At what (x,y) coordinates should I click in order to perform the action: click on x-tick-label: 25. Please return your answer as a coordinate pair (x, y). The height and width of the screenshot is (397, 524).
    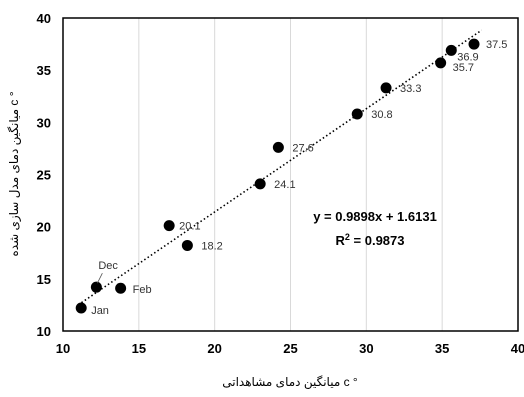
    Looking at the image, I should click on (290, 348).